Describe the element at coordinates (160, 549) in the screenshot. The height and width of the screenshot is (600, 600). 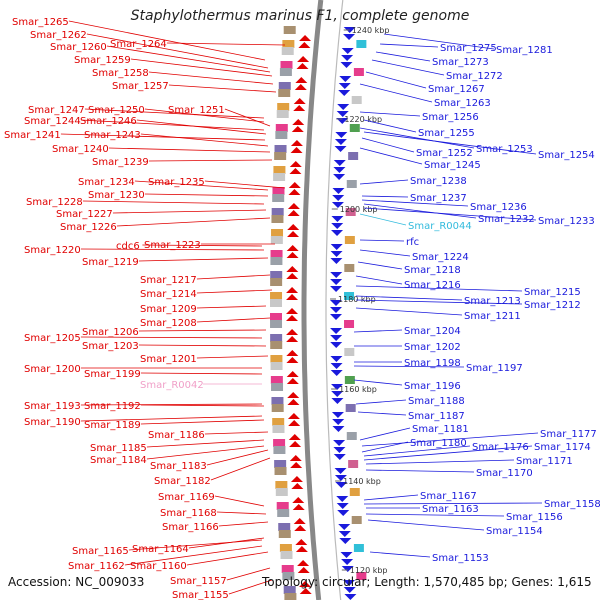
I see `forward-gene-label: Smar_1164` at that location.